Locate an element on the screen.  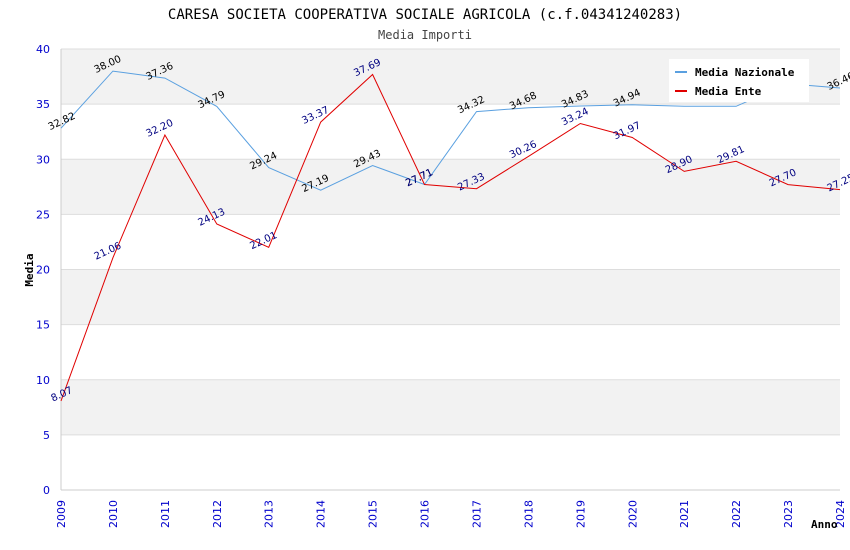
x-tick-label: 2024 is located at coordinates (840, 514).